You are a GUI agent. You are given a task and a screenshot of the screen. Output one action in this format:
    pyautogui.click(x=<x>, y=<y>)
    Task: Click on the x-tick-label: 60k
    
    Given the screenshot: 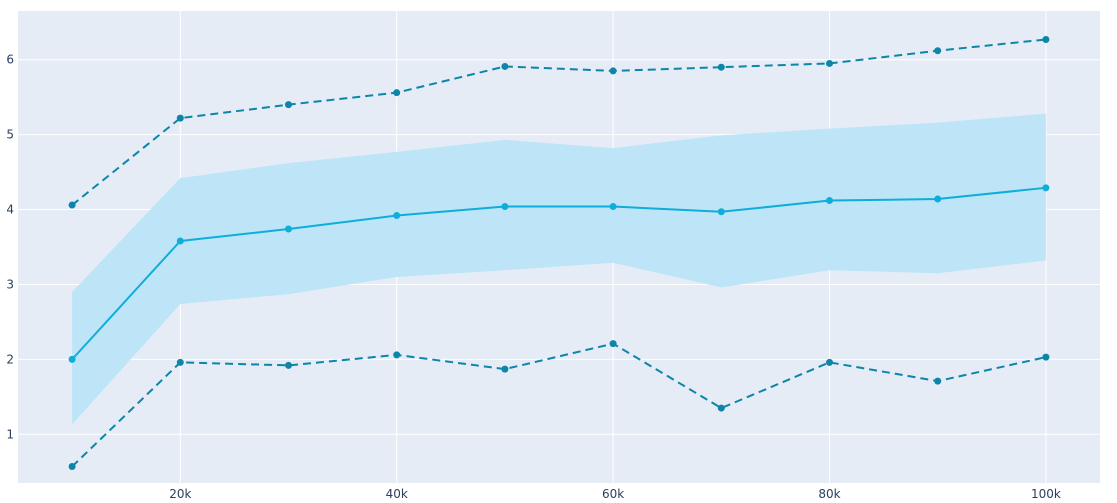 What is the action you would take?
    pyautogui.click(x=613, y=494)
    